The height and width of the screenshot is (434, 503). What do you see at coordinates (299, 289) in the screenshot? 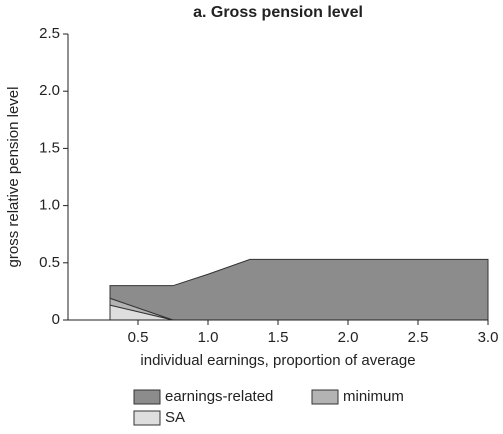
I see `area` at bounding box center [299, 289].